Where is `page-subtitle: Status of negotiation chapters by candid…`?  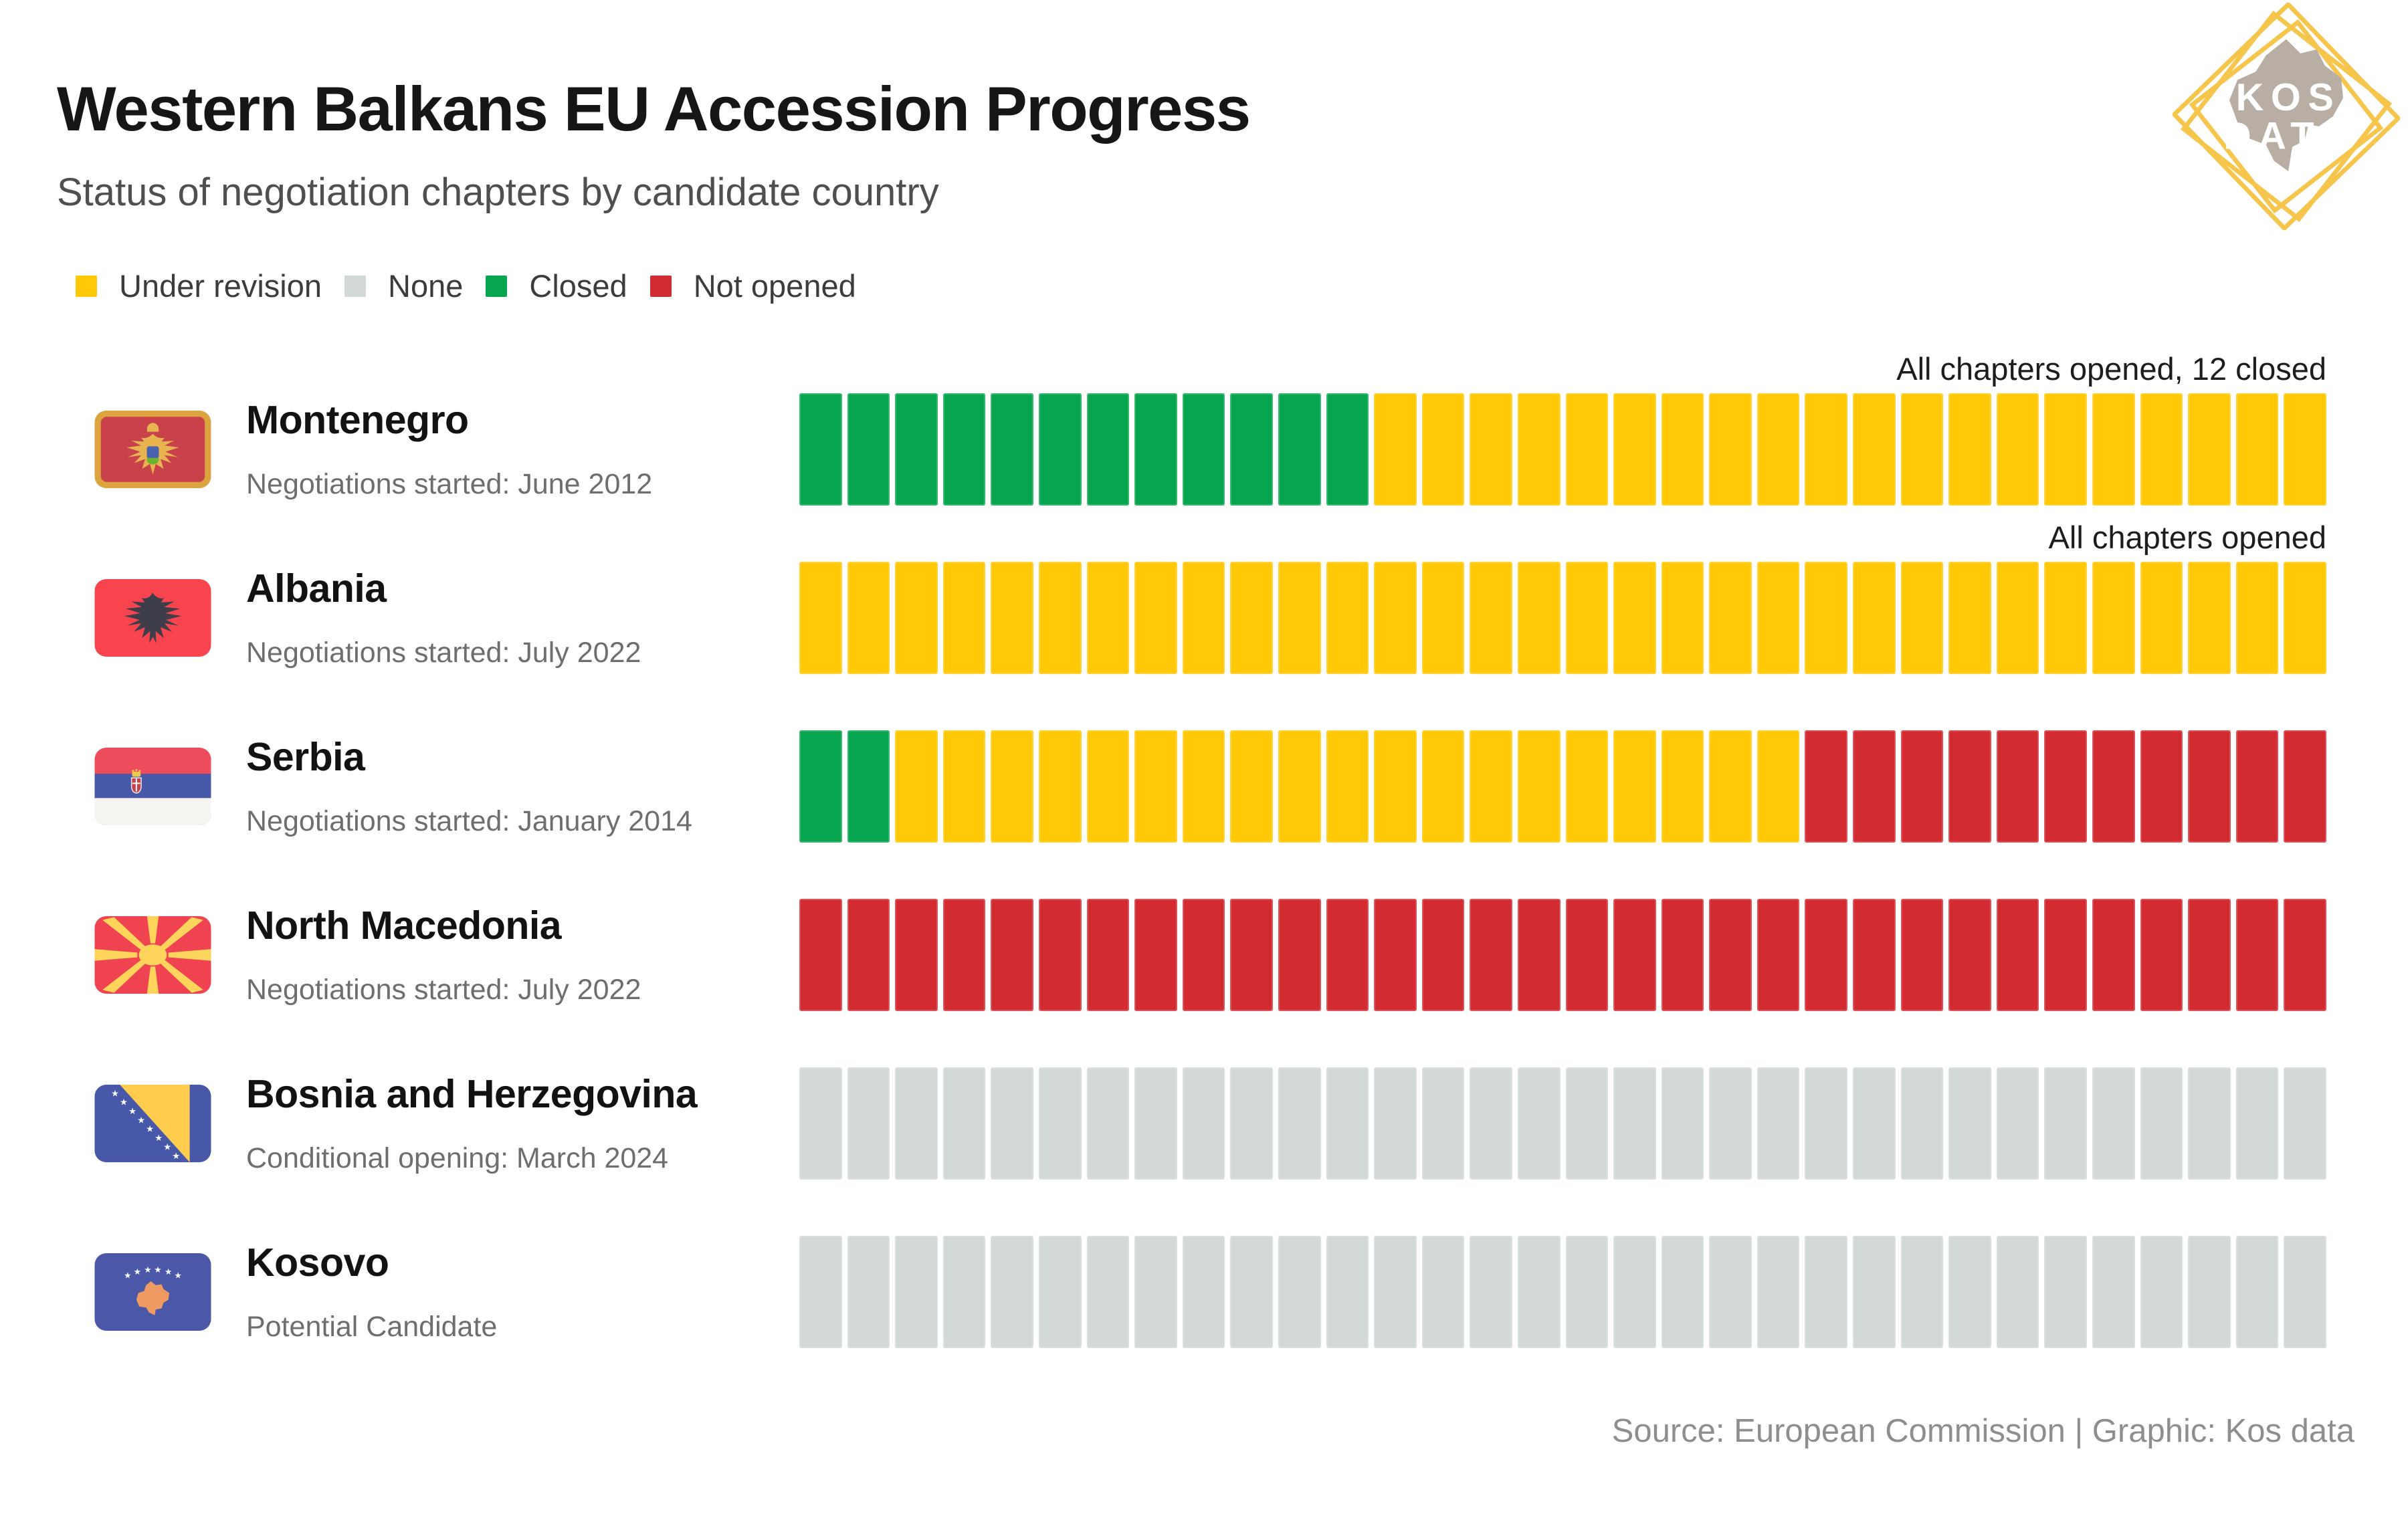
page-subtitle: Status of negotiation chapters by candid… is located at coordinates (498, 192).